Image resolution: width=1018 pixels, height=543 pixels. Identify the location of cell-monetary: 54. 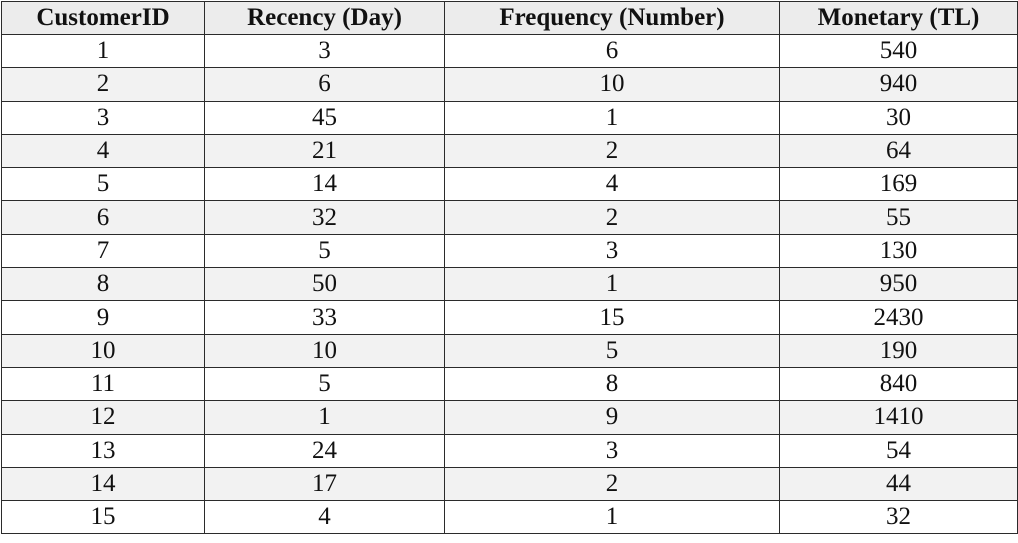
(898, 450).